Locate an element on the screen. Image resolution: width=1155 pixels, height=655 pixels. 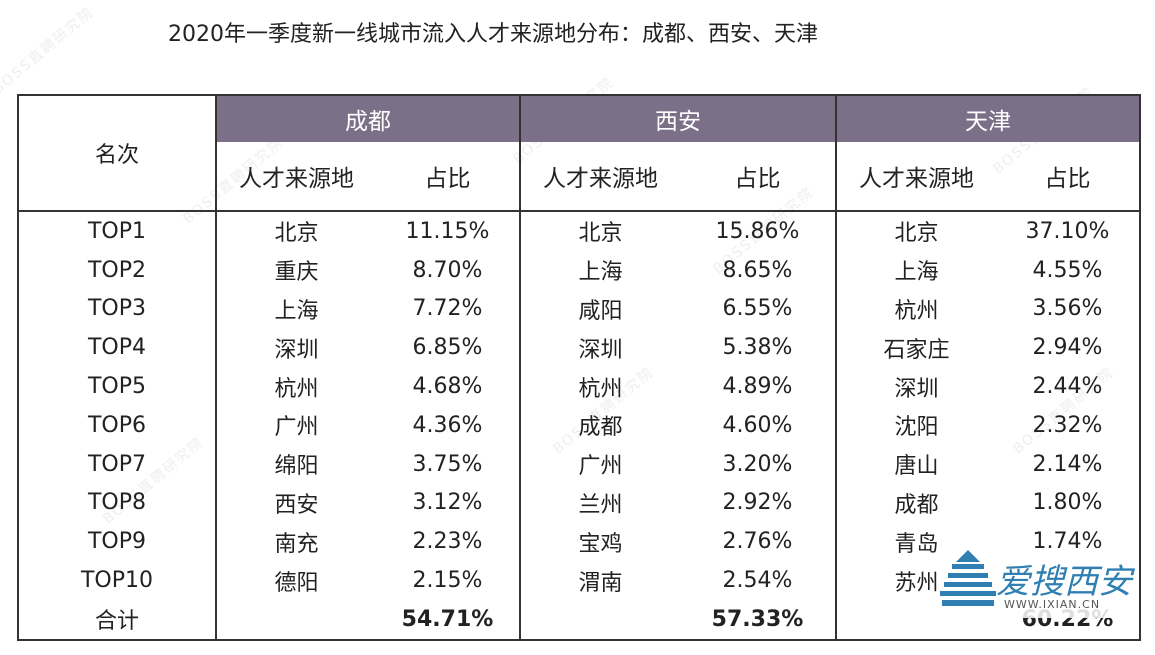
watermark: BOSS直聘研究院 is located at coordinates (49, 51).